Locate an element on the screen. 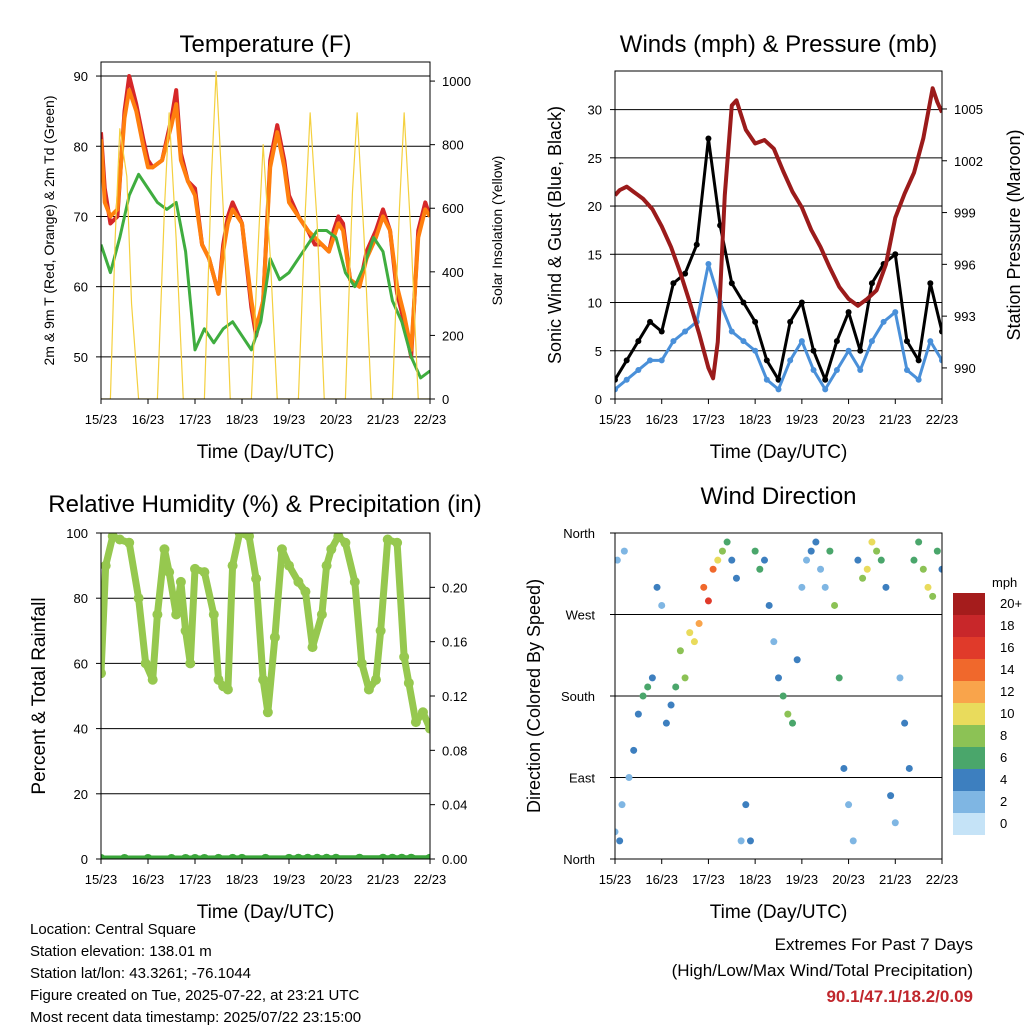  y-axis-label: Sonic Wind & Gust (Blue, Black) is located at coordinates (555, 235).